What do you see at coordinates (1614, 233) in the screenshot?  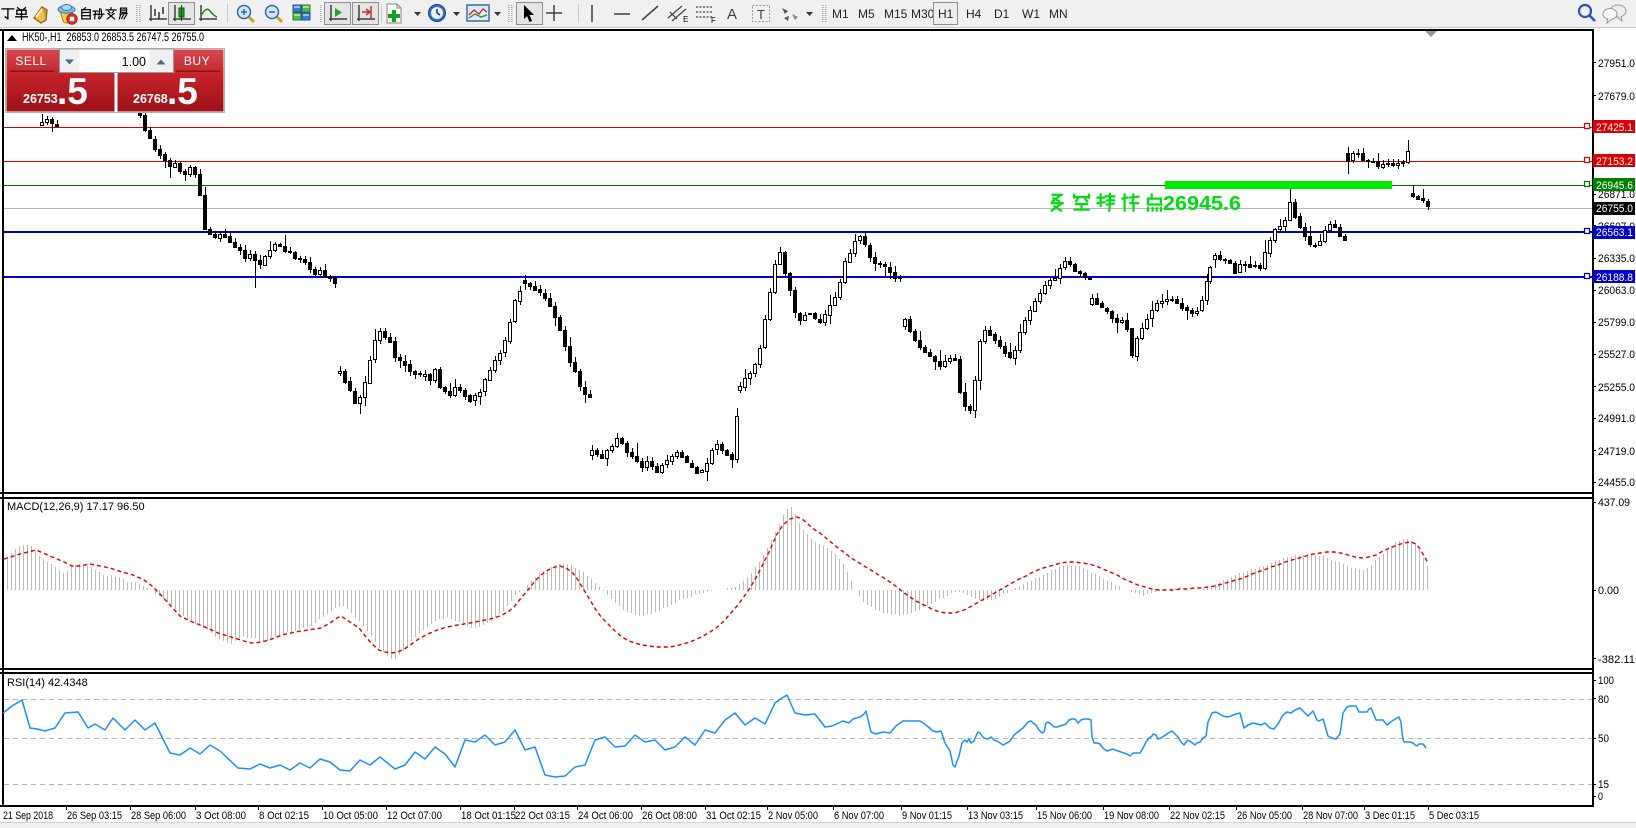 I see `svg-text: 26563.1` at bounding box center [1614, 233].